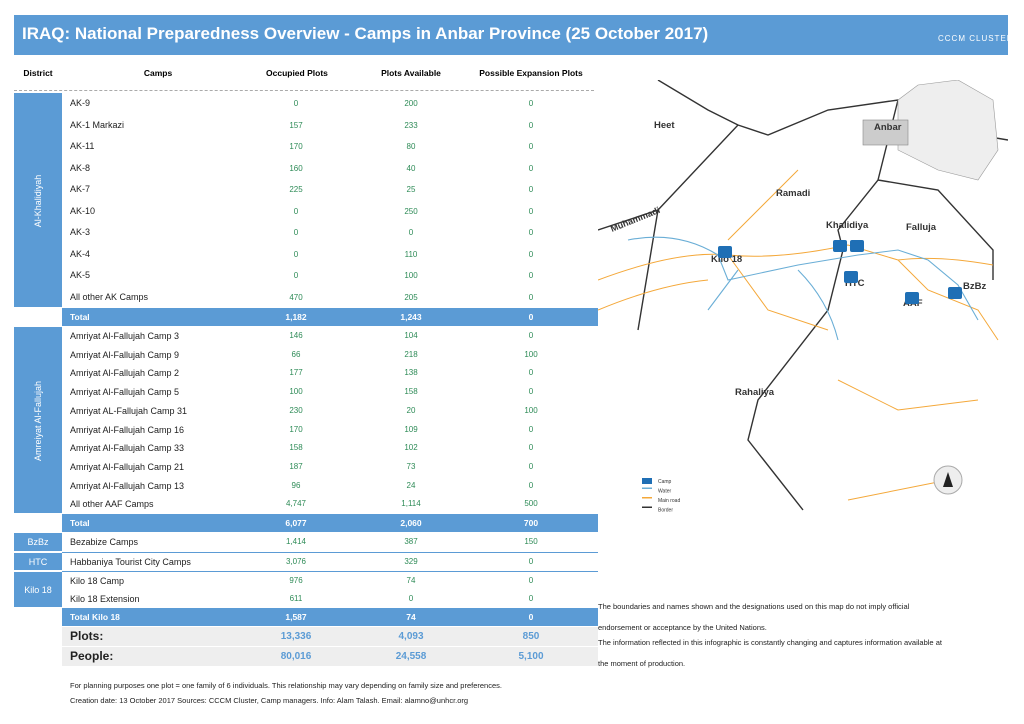 This screenshot has width=1024, height=724. Describe the element at coordinates (127, 485) in the screenshot. I see `camp-cell: Amriyat Al-Fallujah Camp 13` at that location.